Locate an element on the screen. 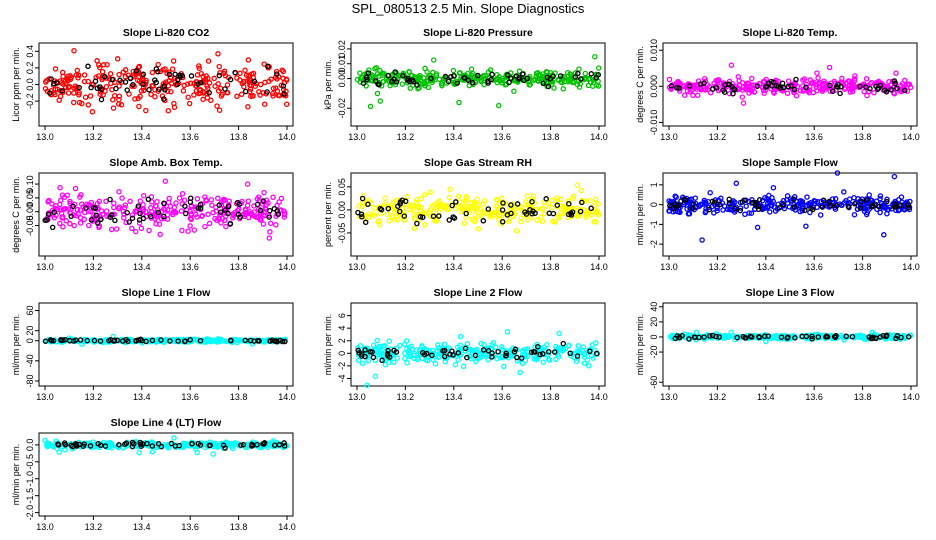 The width and height of the screenshot is (936, 540). x-tick-label: 13.6 is located at coordinates (814, 267).